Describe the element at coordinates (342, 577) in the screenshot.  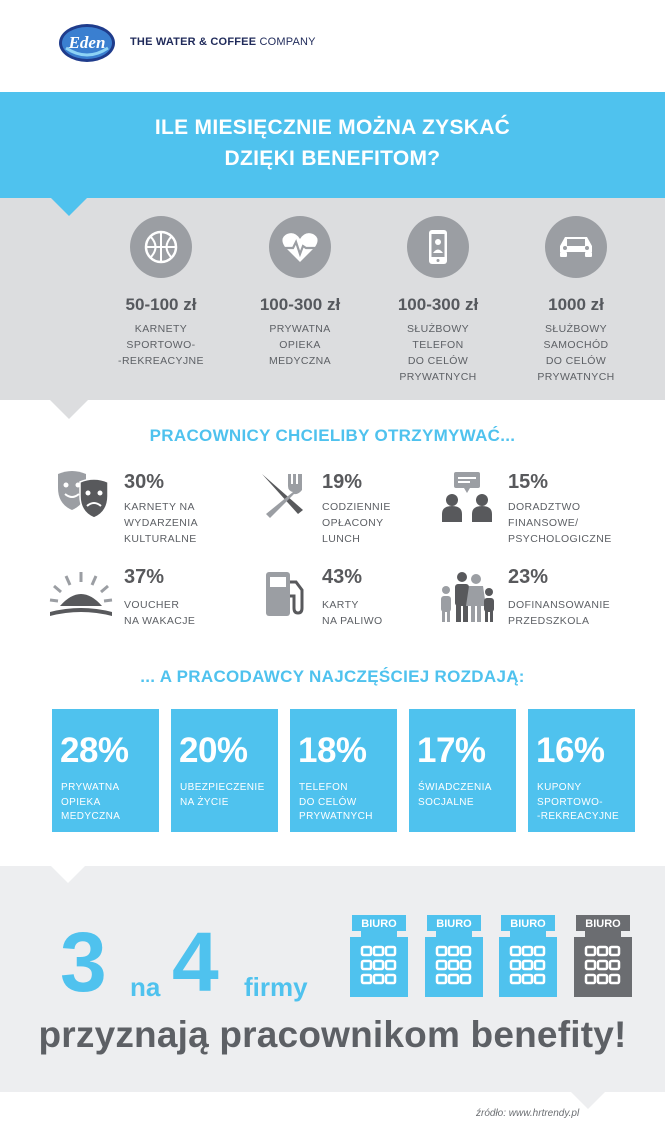
I see `employee-pct-5: 43%` at that location.